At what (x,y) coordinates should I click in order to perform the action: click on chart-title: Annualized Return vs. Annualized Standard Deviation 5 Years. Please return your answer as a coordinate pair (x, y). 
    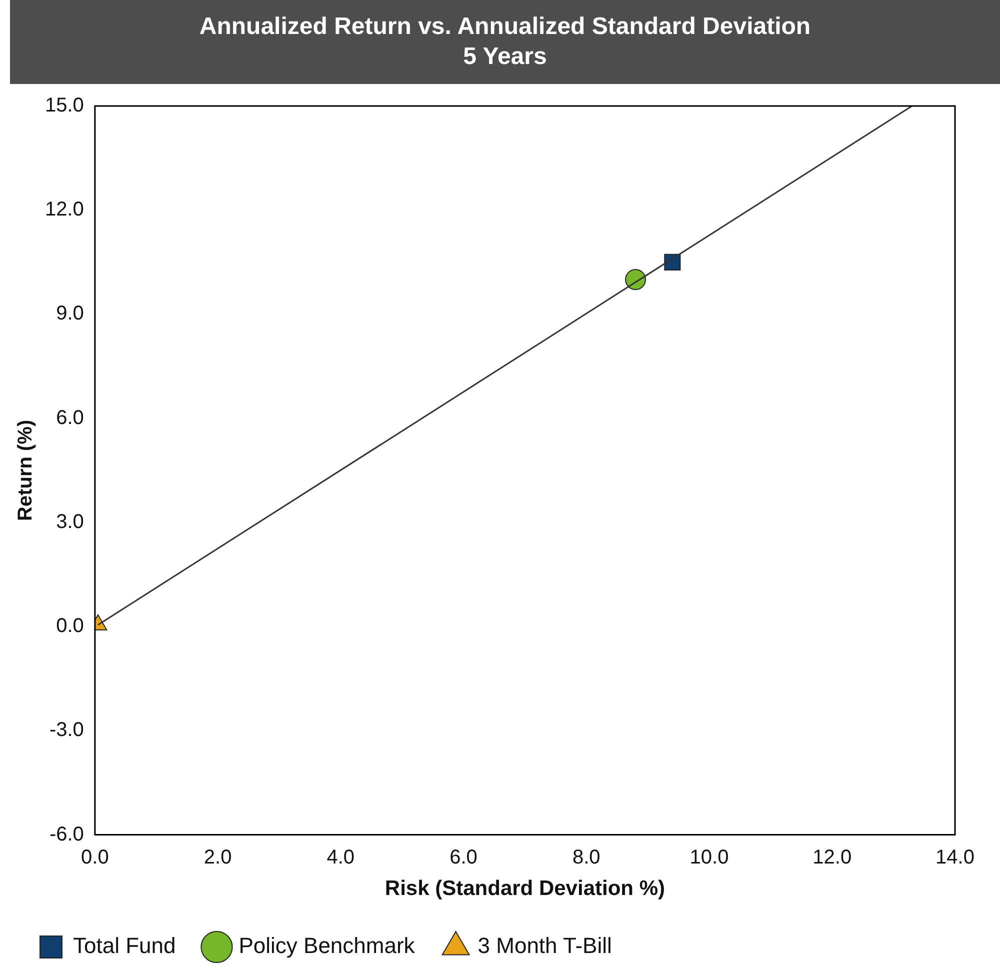
    Looking at the image, I should click on (505, 42).